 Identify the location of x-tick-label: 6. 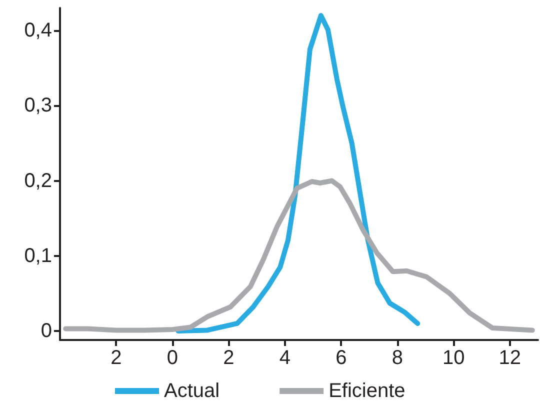
(341, 358).